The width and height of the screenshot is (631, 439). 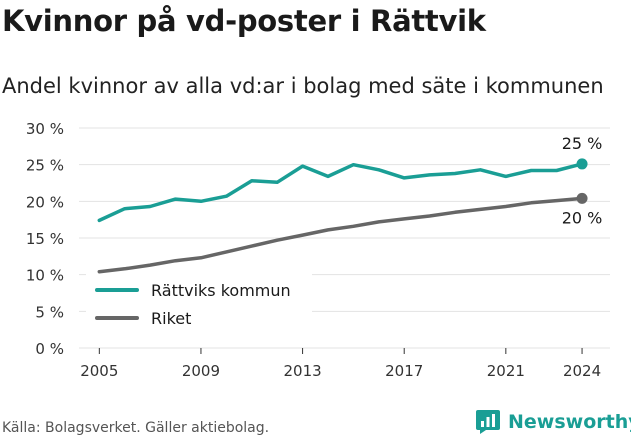 I want to click on x-tick-label: 2005, so click(x=99, y=371).